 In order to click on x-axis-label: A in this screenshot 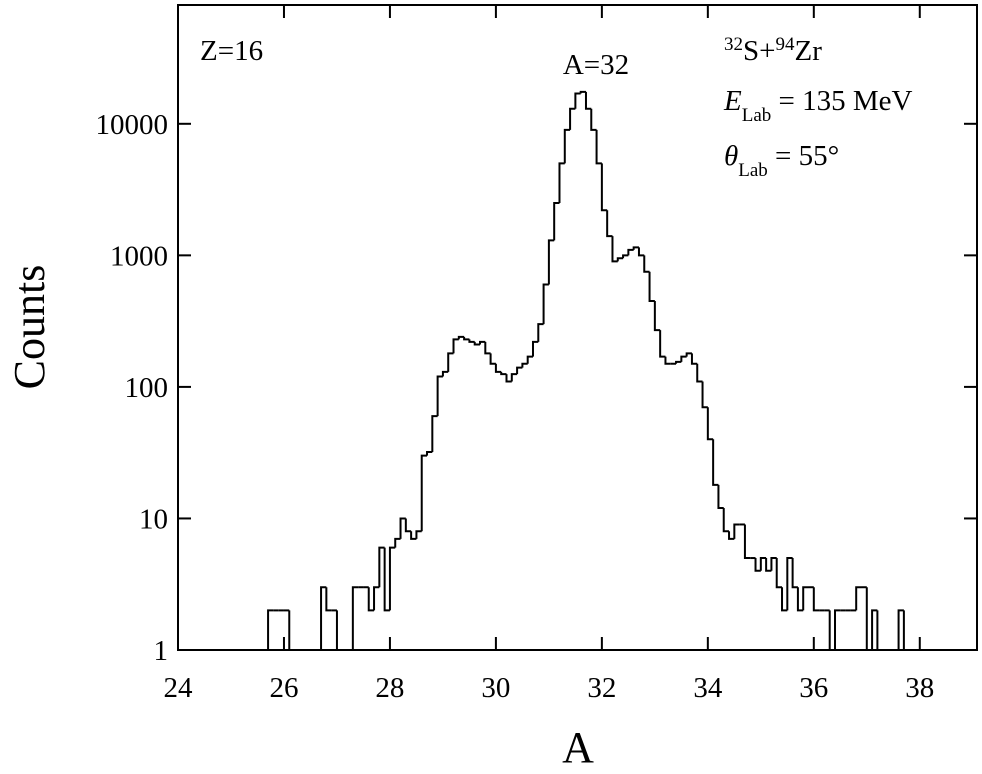, I will do `click(578, 747)`.